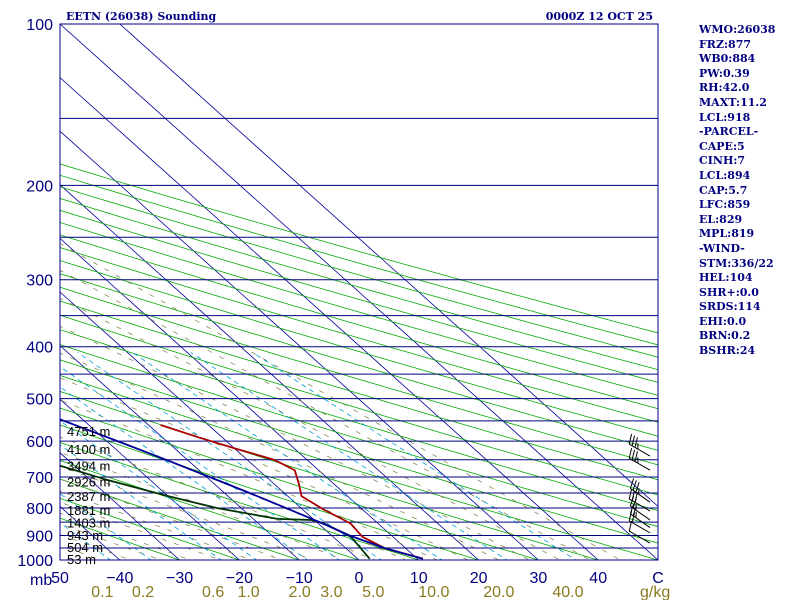 Image resolution: width=800 pixels, height=600 pixels. What do you see at coordinates (39, 478) in the screenshot?
I see `pressure-tick-label: 700` at bounding box center [39, 478].